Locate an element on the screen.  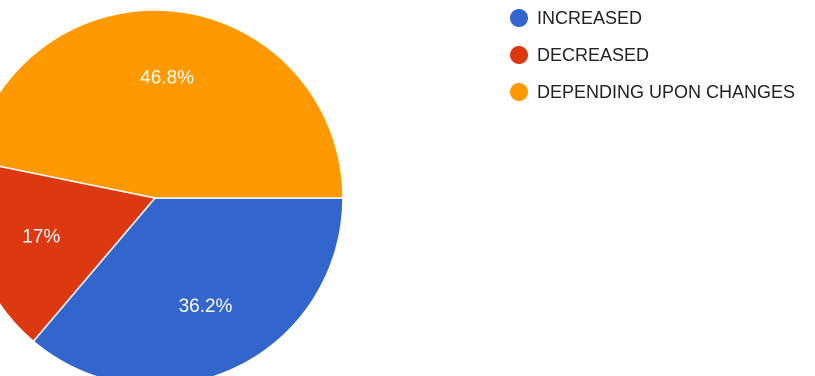
pie-slice-value-label-depending-upon-changes: 46.8% is located at coordinates (167, 77).